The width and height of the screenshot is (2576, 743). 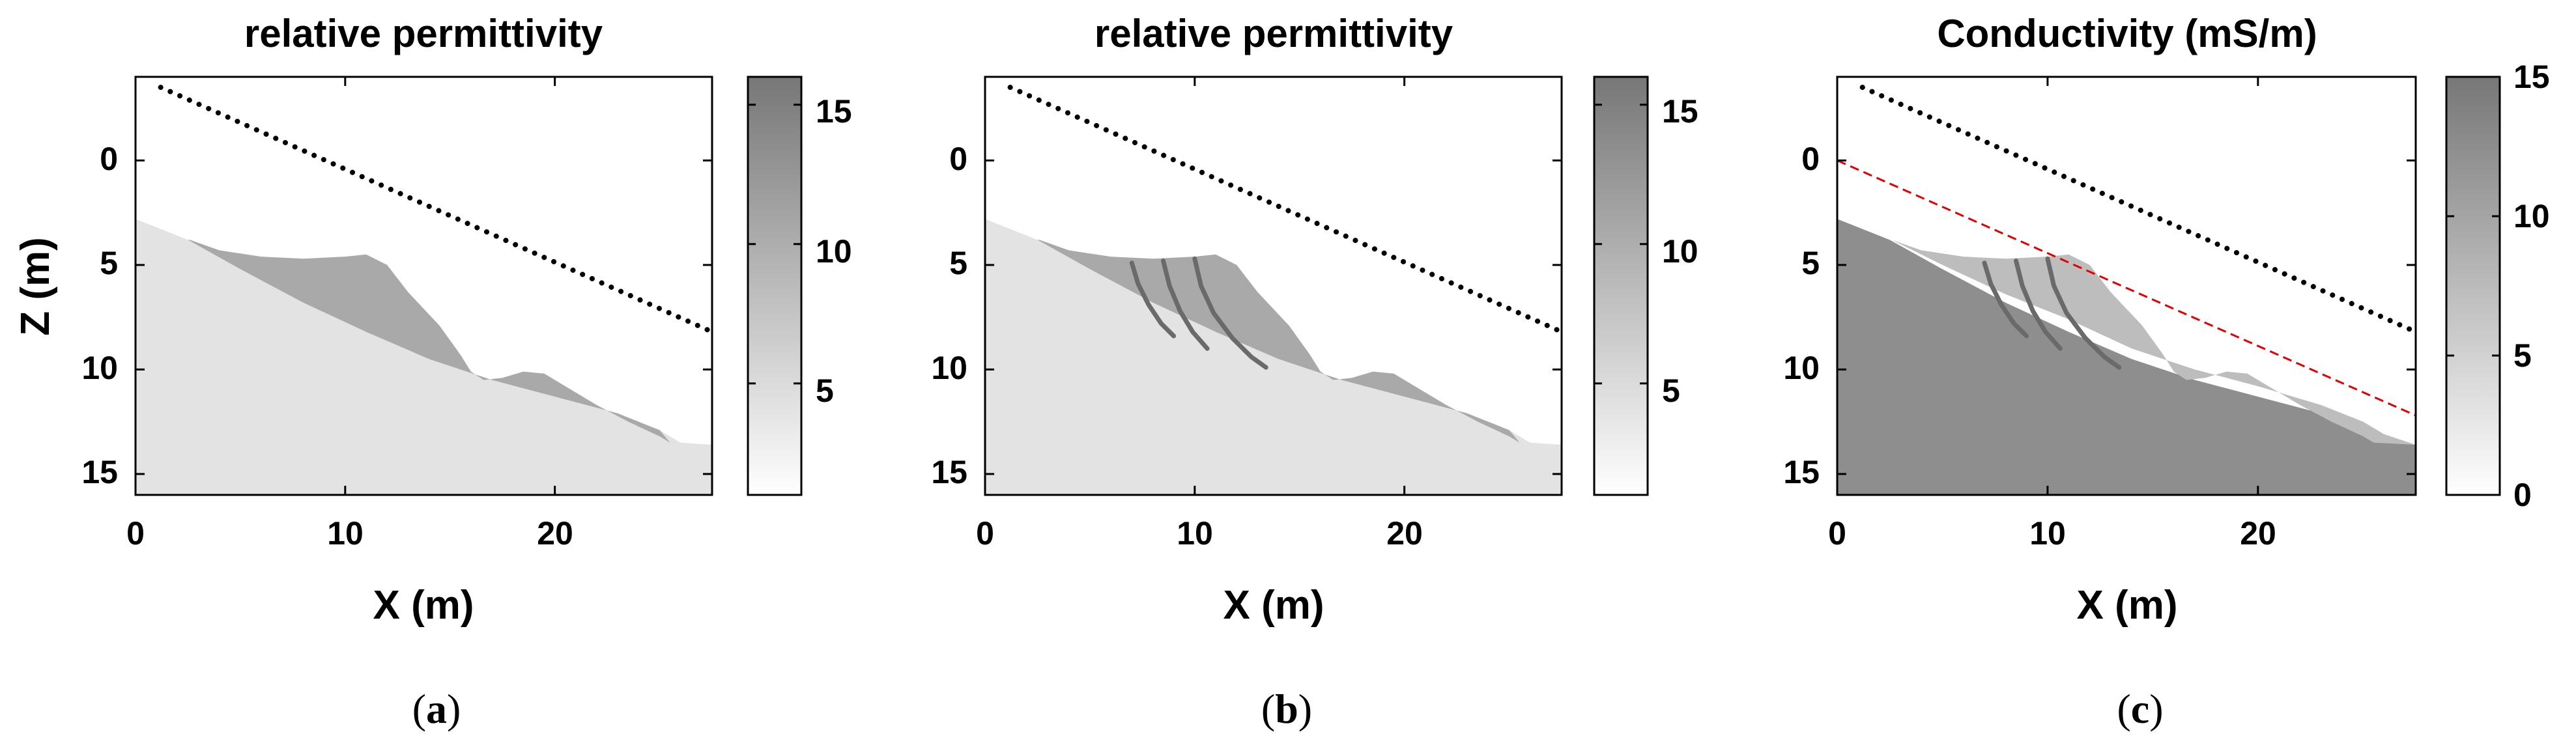 I want to click on panel-b-surface-line, so click(x=1284, y=210).